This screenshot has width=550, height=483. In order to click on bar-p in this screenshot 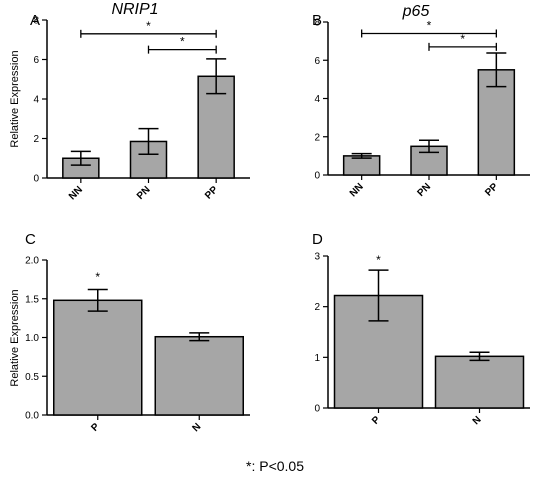, I will do `click(98, 357)`.